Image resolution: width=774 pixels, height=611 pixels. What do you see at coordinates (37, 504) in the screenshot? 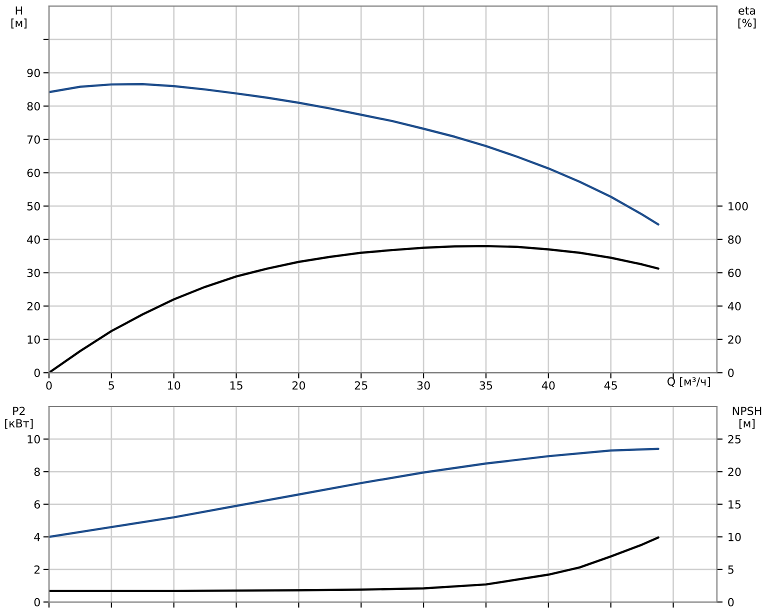
I see `y-tick-label: 6` at bounding box center [37, 504].